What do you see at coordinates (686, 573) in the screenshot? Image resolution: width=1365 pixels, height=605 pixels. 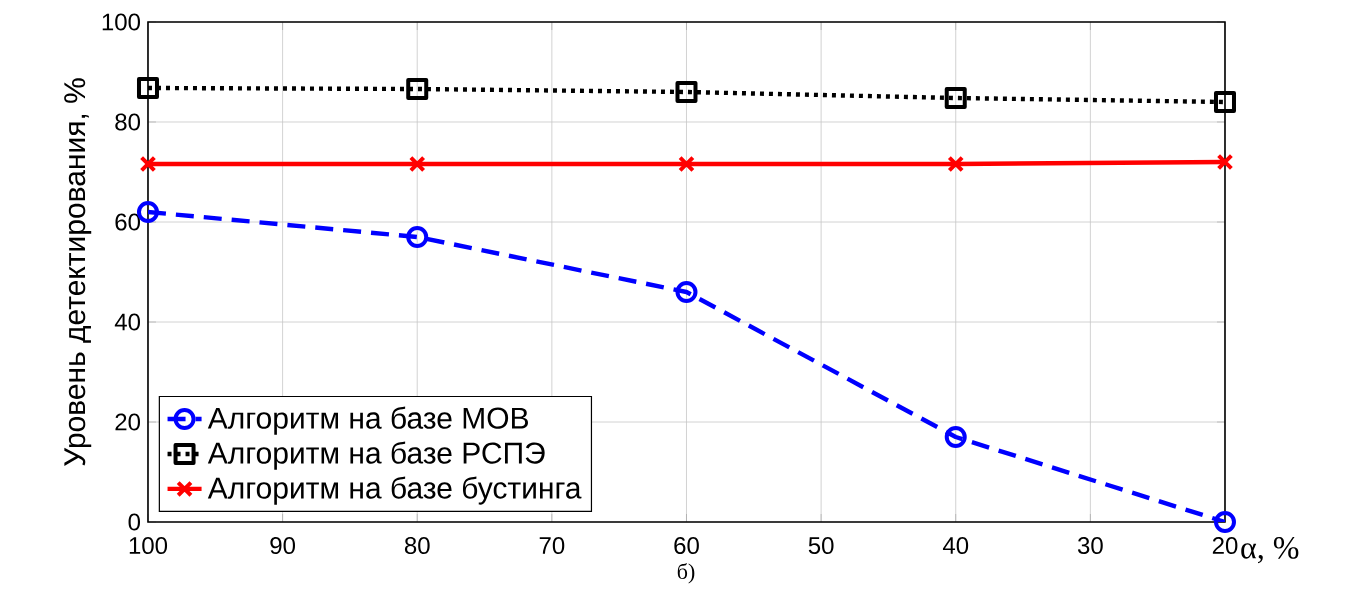 I see `text: б)` at bounding box center [686, 573].